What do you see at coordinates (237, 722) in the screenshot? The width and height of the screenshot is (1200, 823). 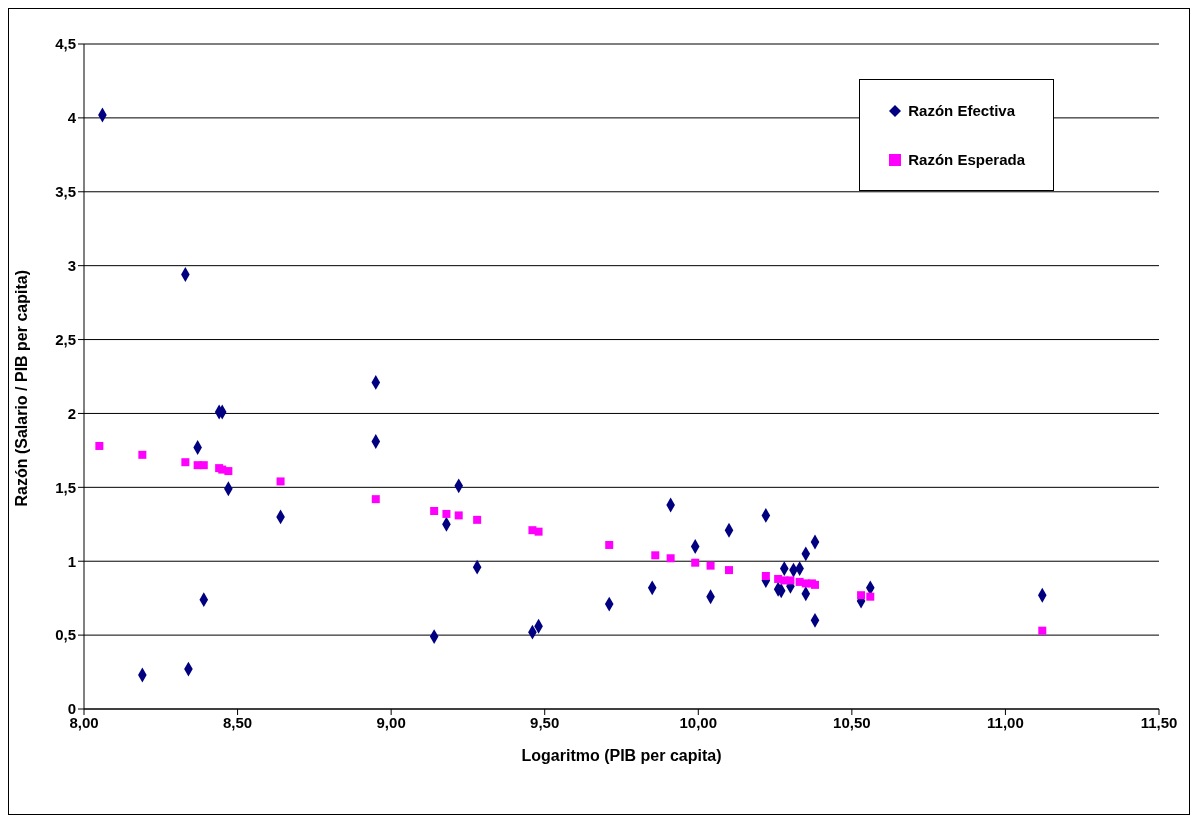 I see `x-tick-label: 8,50` at bounding box center [237, 722].